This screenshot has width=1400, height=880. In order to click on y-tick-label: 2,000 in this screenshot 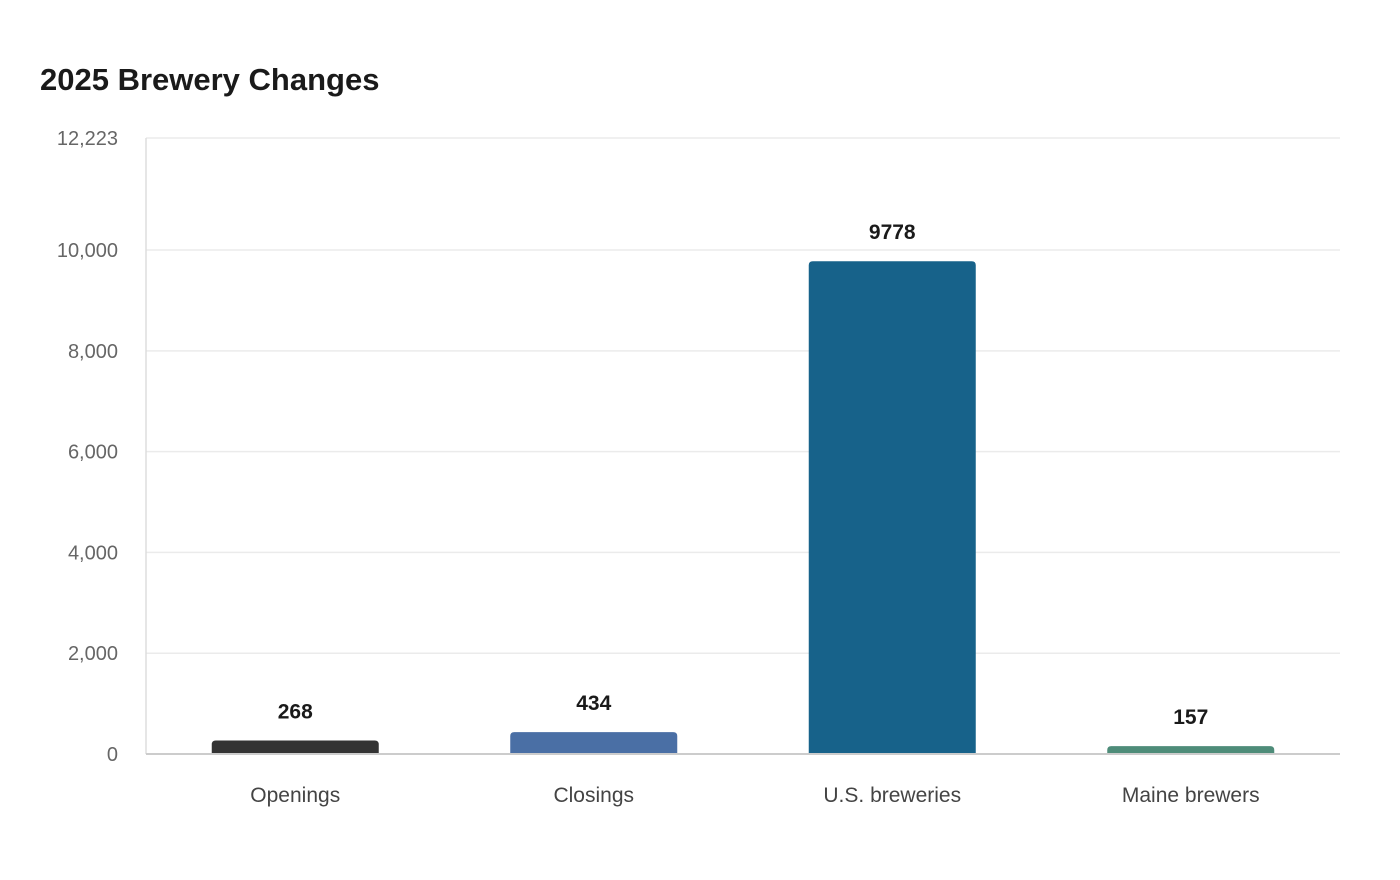, I will do `click(93, 654)`.